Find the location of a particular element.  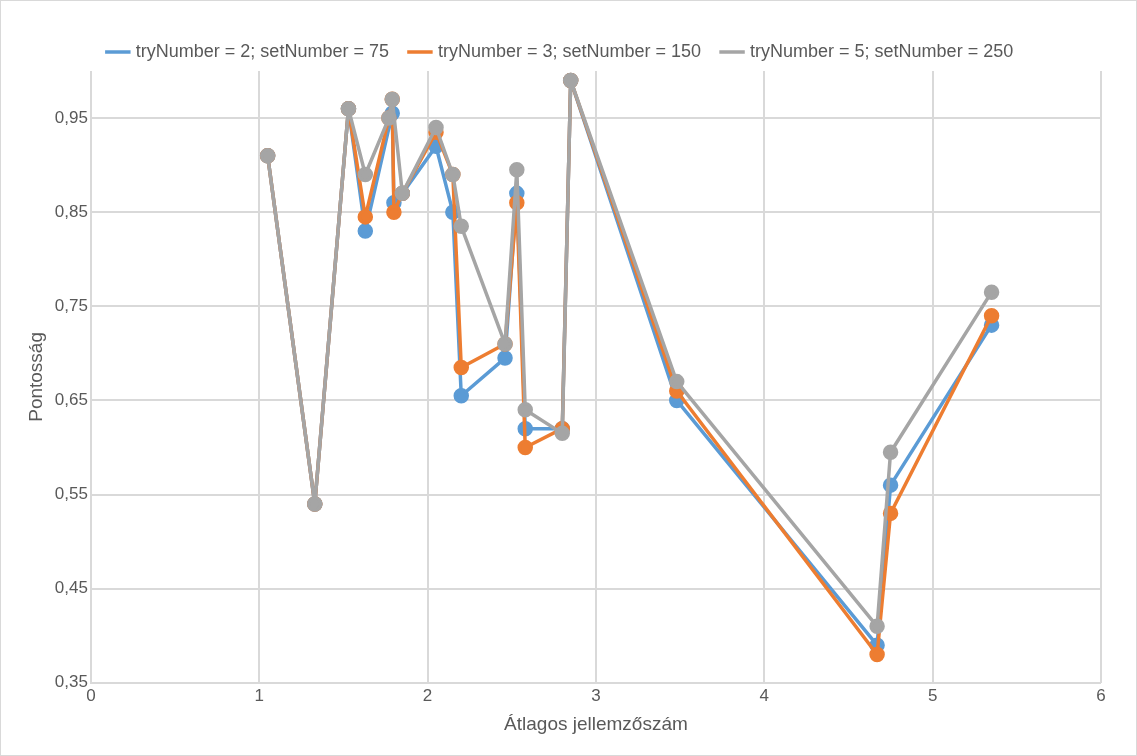

x-tick-label: 6 is located at coordinates (1101, 695).